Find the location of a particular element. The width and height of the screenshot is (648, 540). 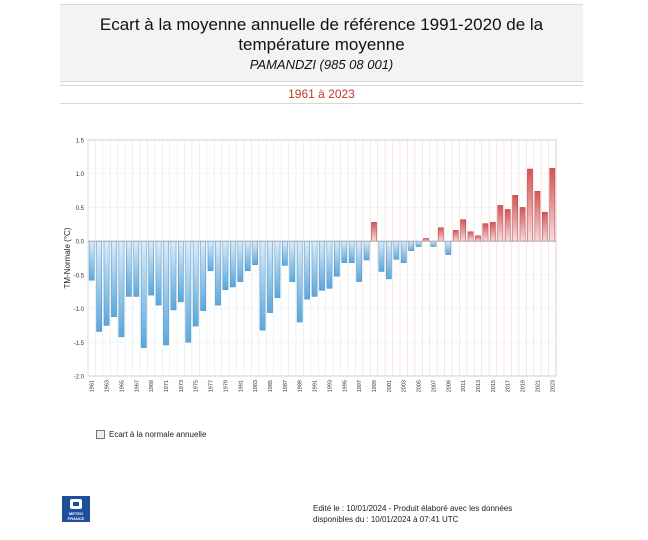

bar-1983 is located at coordinates (255, 252).